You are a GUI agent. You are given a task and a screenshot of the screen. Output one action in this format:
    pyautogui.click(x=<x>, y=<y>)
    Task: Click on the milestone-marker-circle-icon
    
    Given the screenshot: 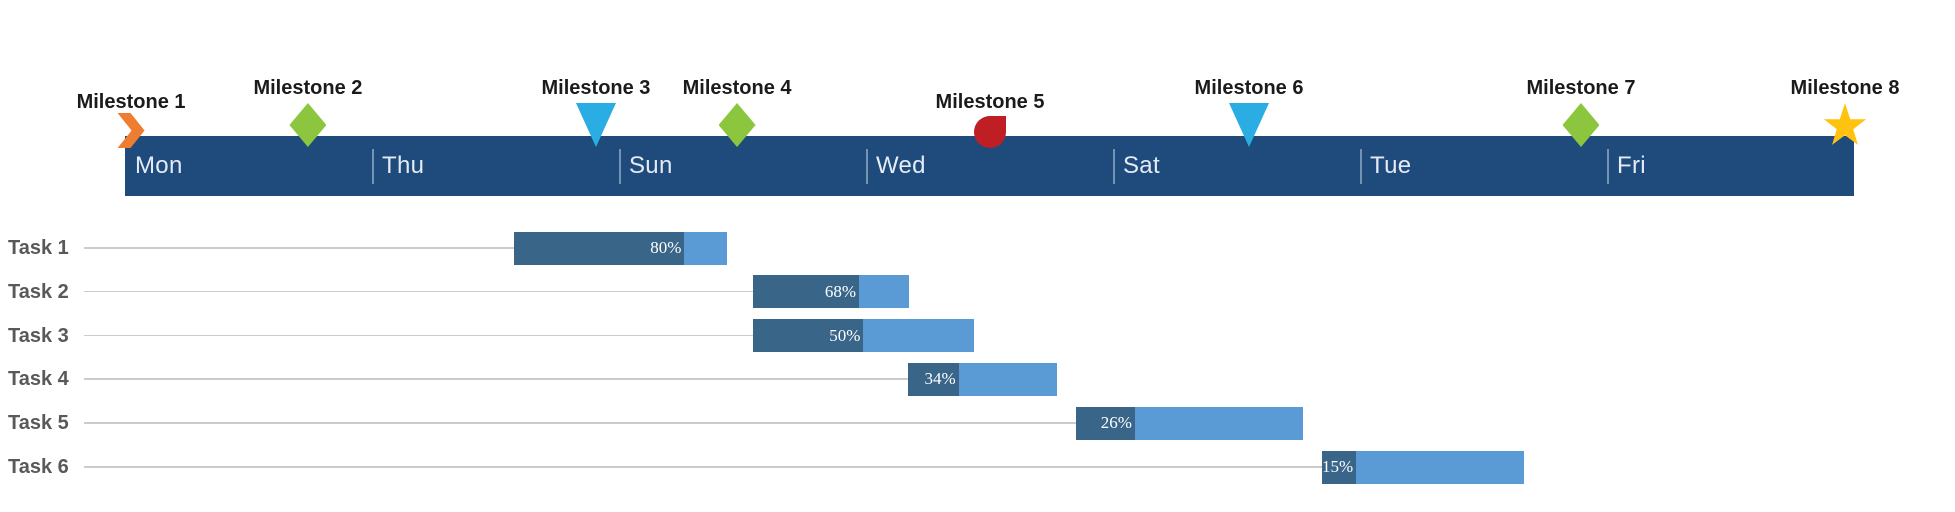 What is the action you would take?
    pyautogui.click(x=990, y=132)
    